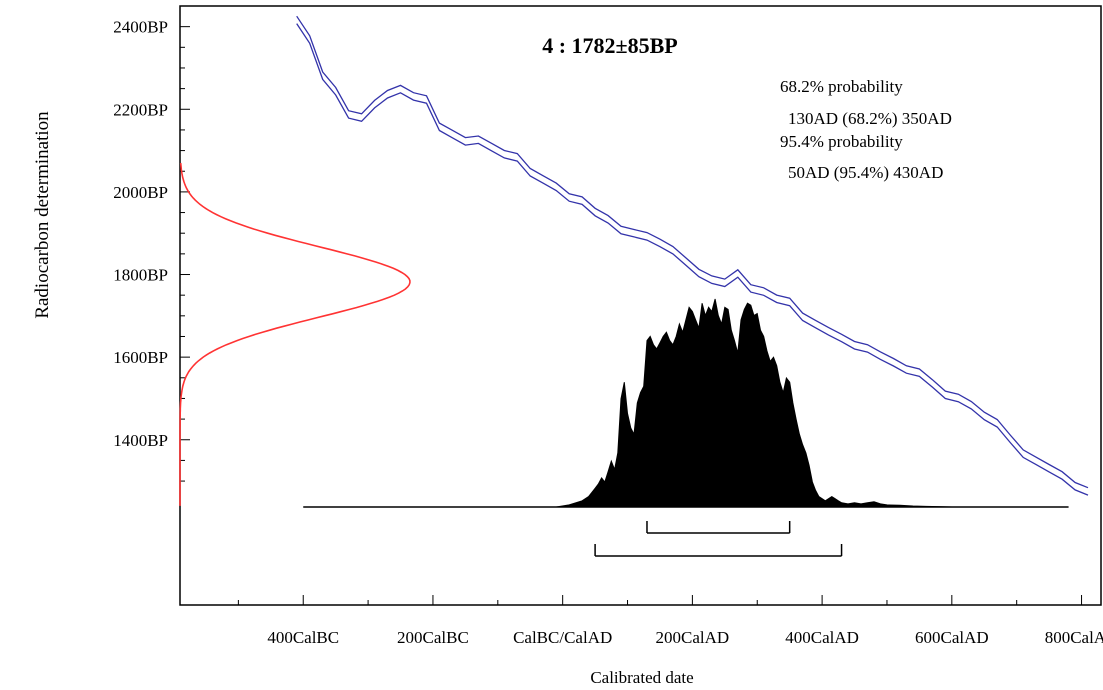 The width and height of the screenshot is (1103, 690). I want to click on y-tick-label: 2200BP, so click(140, 109).